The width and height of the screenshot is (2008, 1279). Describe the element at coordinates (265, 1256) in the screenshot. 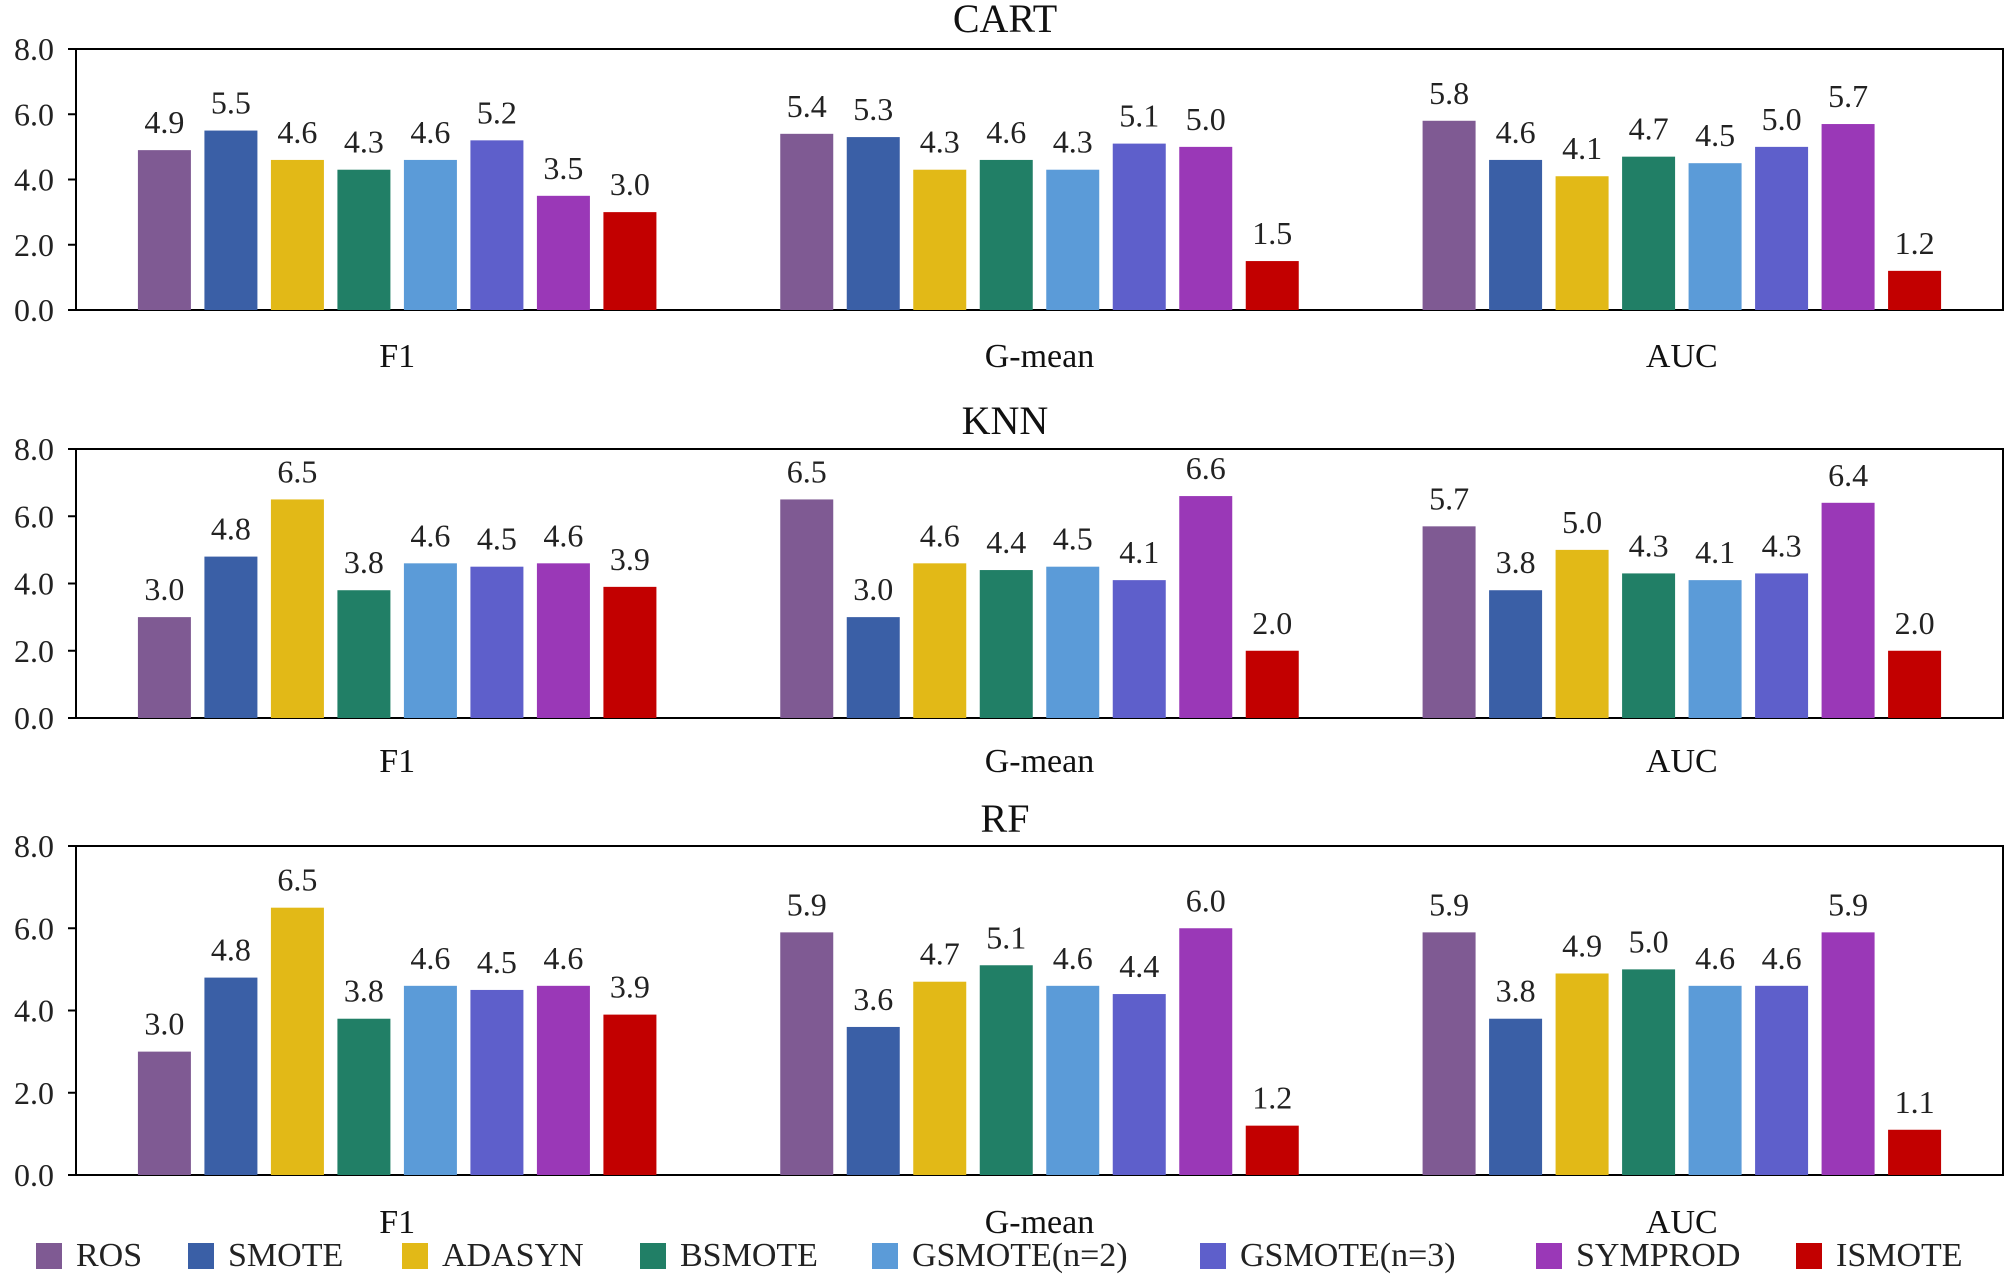

I see `legend-item: SMOTE` at that location.